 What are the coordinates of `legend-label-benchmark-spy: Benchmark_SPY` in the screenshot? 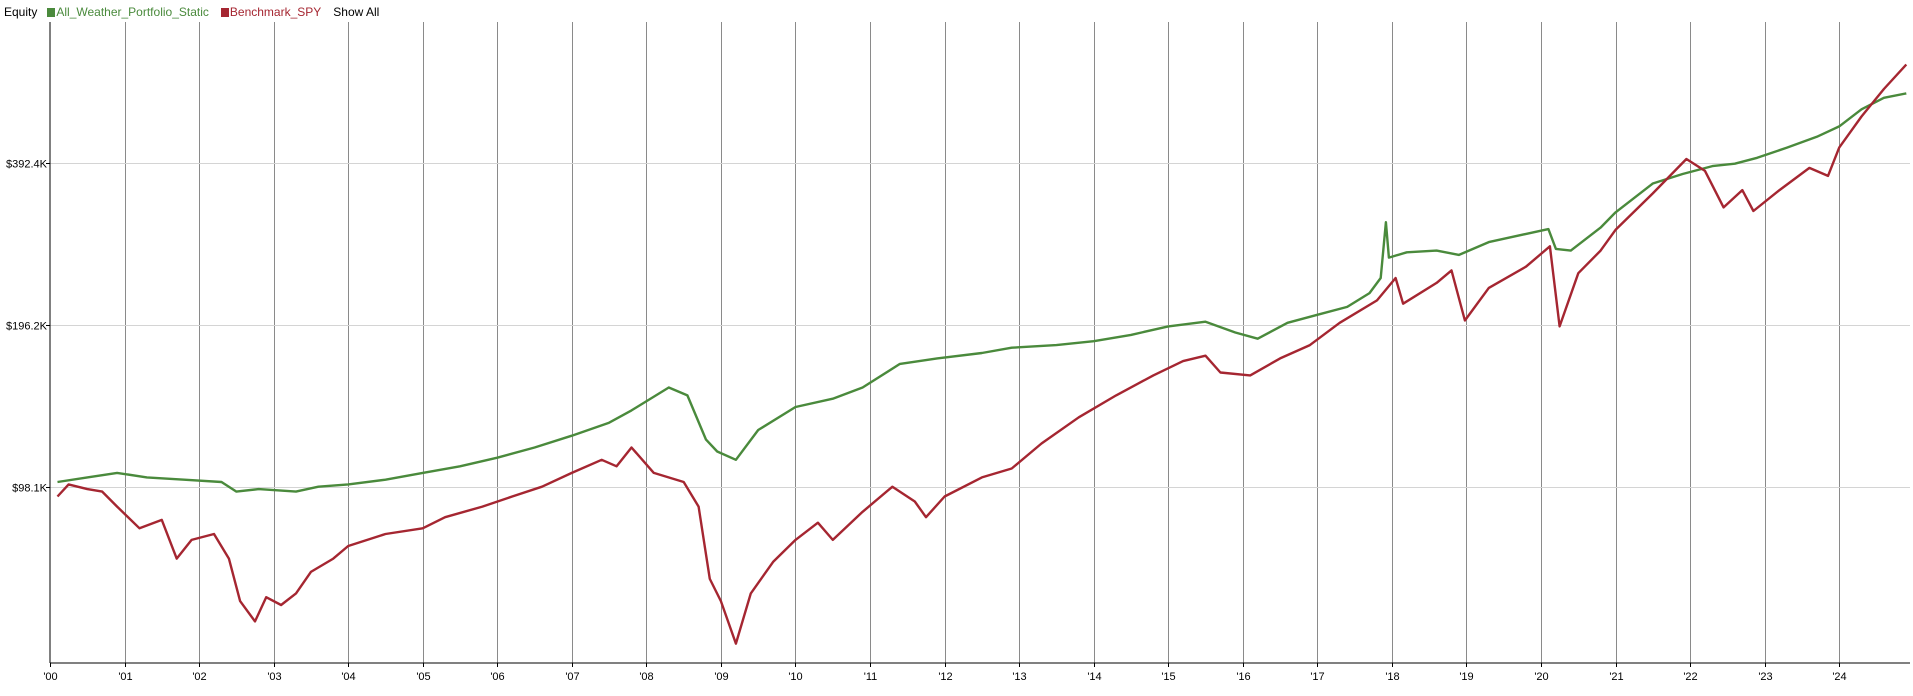 It's located at (275, 12).